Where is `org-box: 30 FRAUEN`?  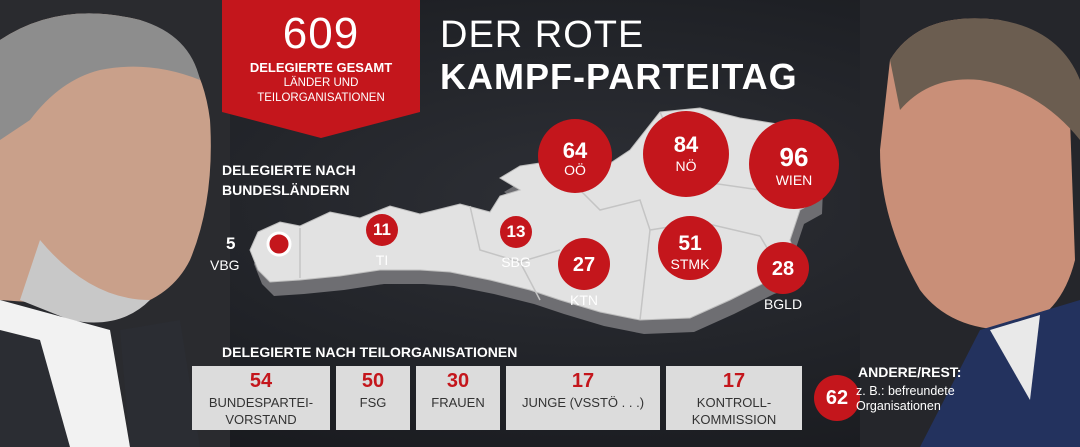 org-box: 30 FRAUEN is located at coordinates (458, 398).